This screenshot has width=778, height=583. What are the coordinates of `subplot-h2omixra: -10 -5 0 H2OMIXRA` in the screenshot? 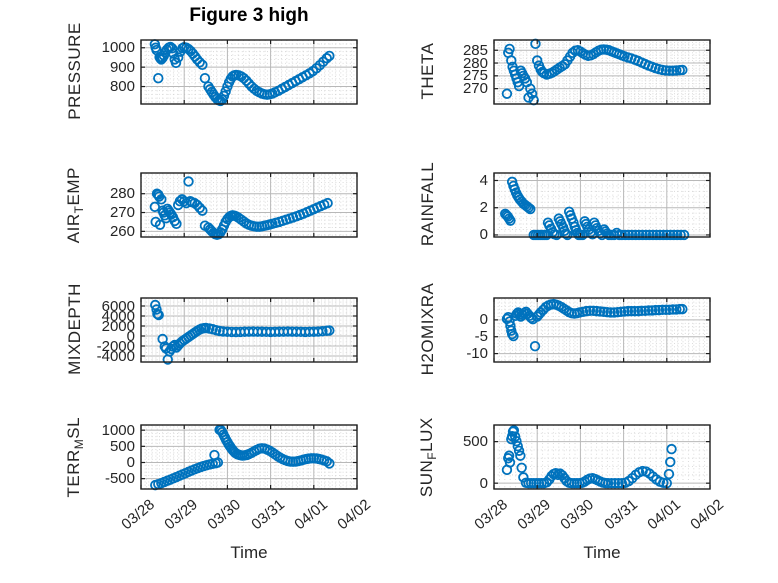 It's located at (564, 329).